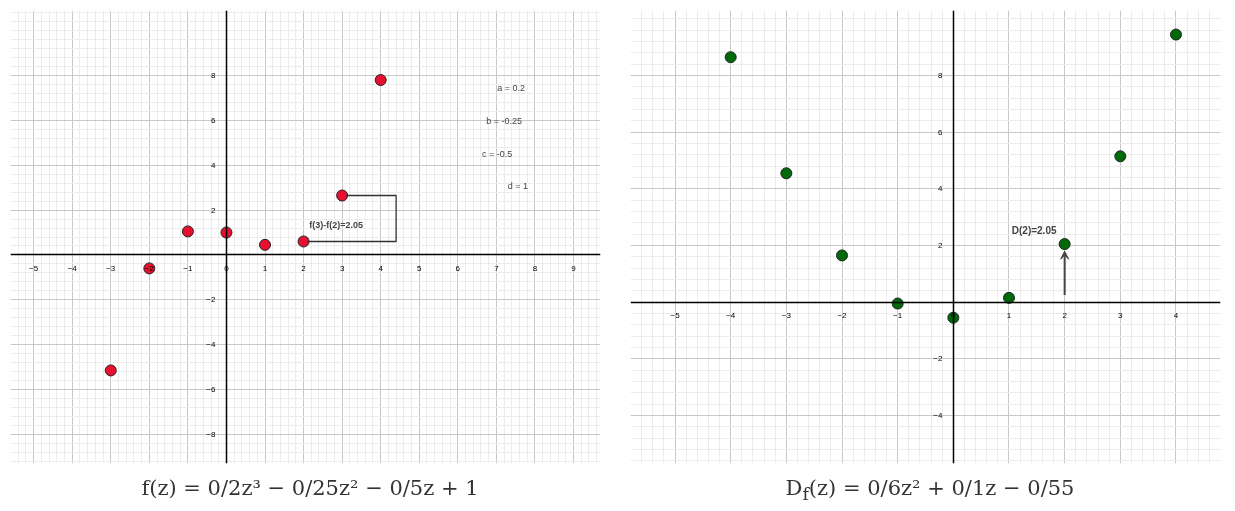 This screenshot has height=511, width=1235. What do you see at coordinates (497, 153) in the screenshot?
I see `annotation: c = -0.5` at bounding box center [497, 153].